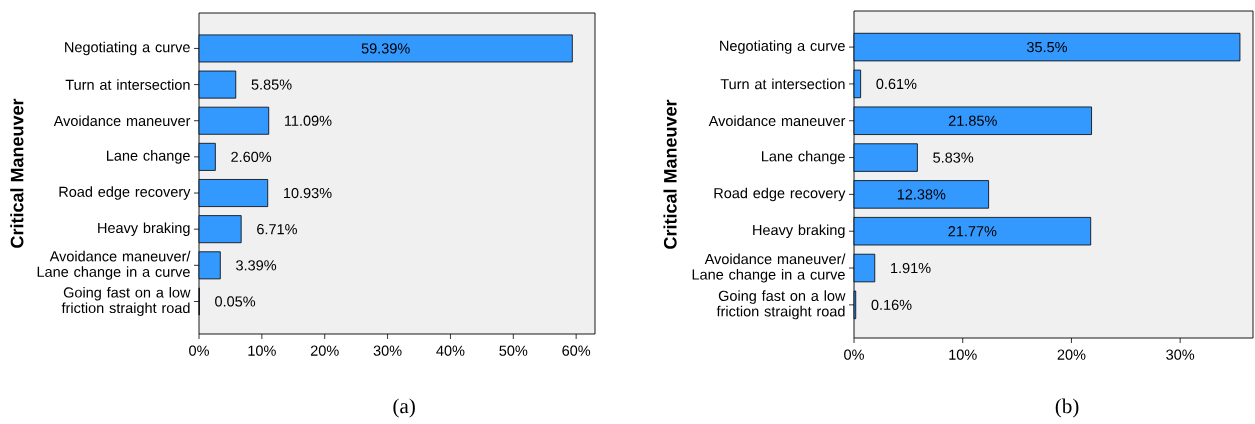 The height and width of the screenshot is (424, 1255). I want to click on data-label: 3.39%, so click(256, 265).